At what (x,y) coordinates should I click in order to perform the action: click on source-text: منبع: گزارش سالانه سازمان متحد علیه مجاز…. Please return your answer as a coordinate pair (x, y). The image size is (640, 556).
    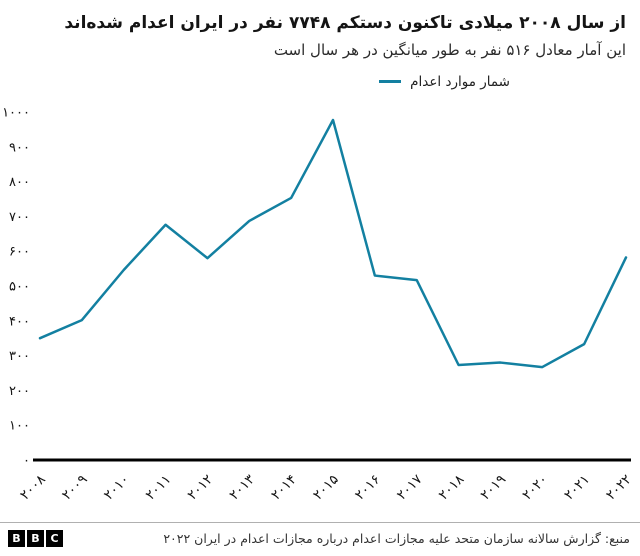
    Looking at the image, I should click on (396, 538).